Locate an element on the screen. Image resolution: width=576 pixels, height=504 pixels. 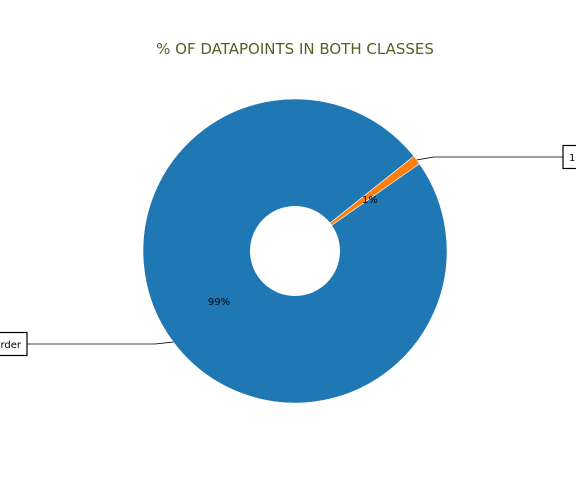
annotation-text-1: 1 is located at coordinates (572, 158).